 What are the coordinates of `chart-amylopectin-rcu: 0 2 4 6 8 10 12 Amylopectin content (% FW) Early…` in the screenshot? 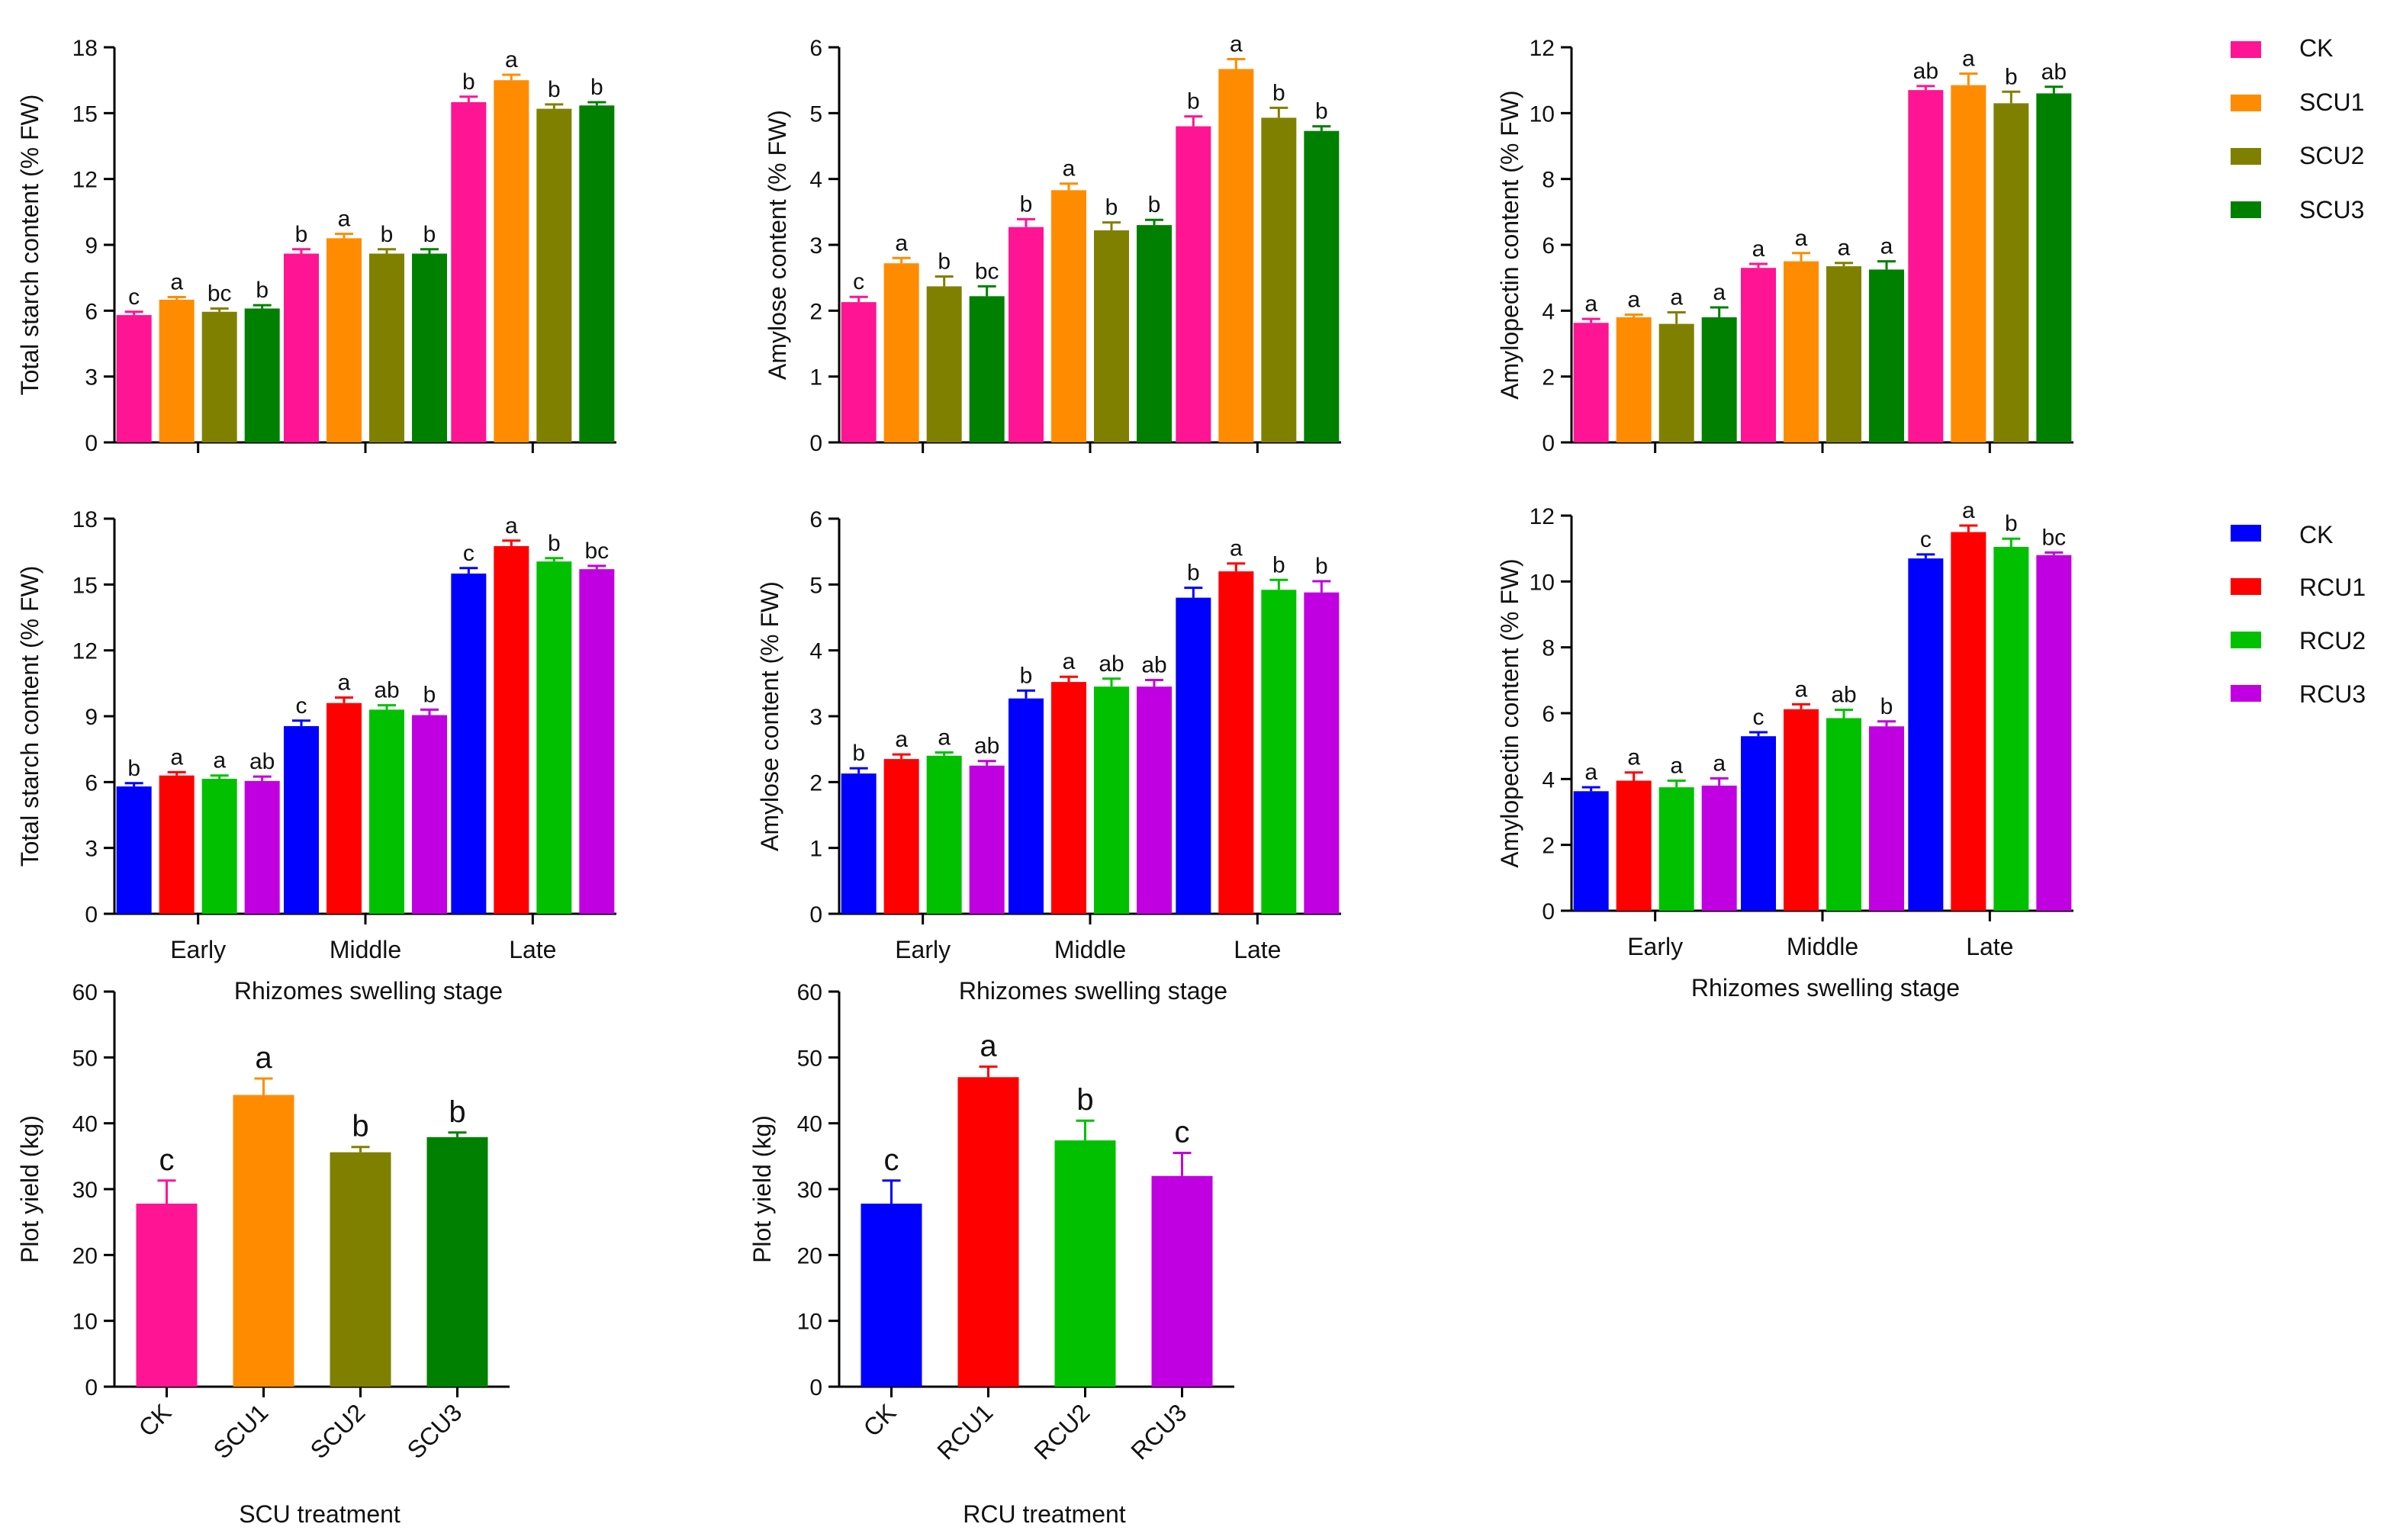 It's located at (1784, 749).